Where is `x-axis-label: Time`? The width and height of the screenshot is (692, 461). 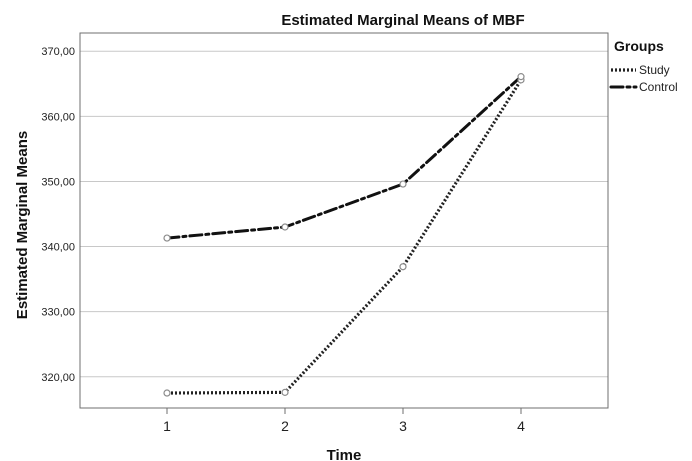 x-axis-label: Time is located at coordinates (344, 454).